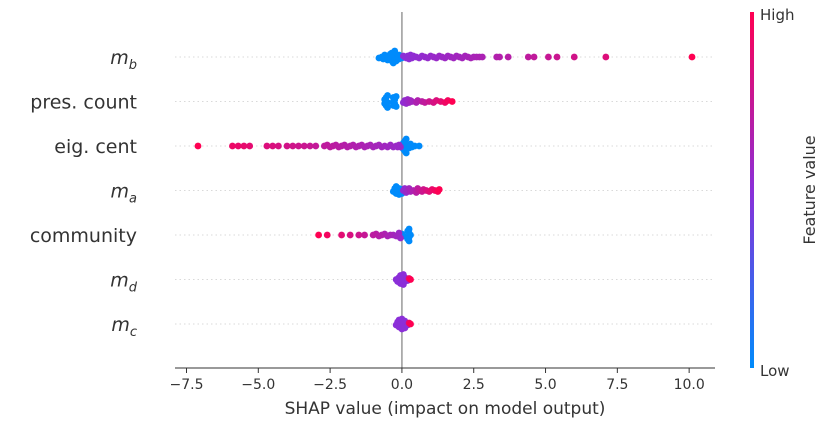 The image size is (837, 436). I want to click on feature-label: community, so click(83, 236).